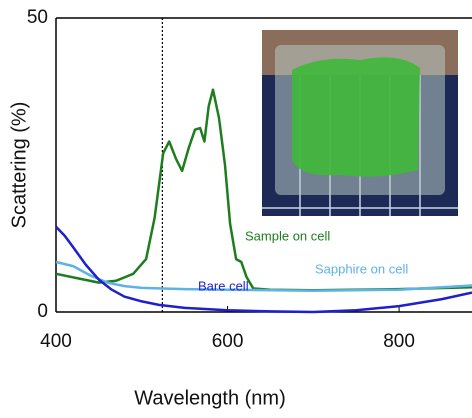 This screenshot has height=418, width=472. I want to click on x-tick-label: 600, so click(228, 341).